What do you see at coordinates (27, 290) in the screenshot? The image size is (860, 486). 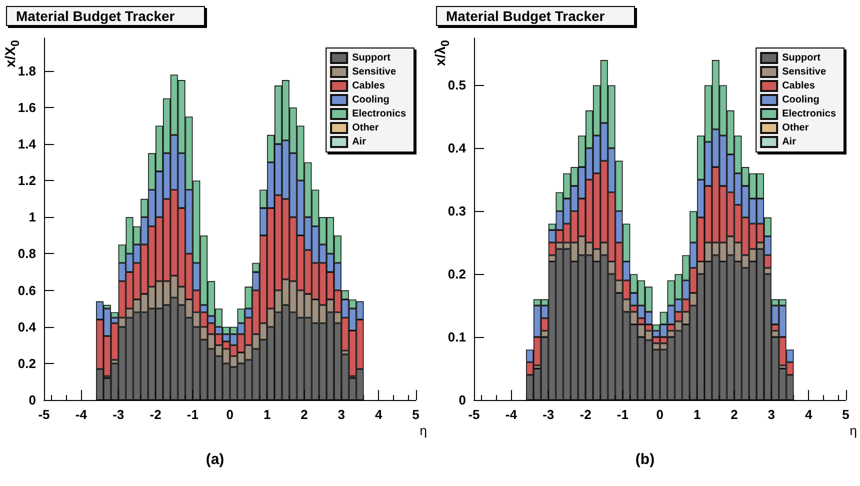 I see `y-tick-label: 0.6` at bounding box center [27, 290].